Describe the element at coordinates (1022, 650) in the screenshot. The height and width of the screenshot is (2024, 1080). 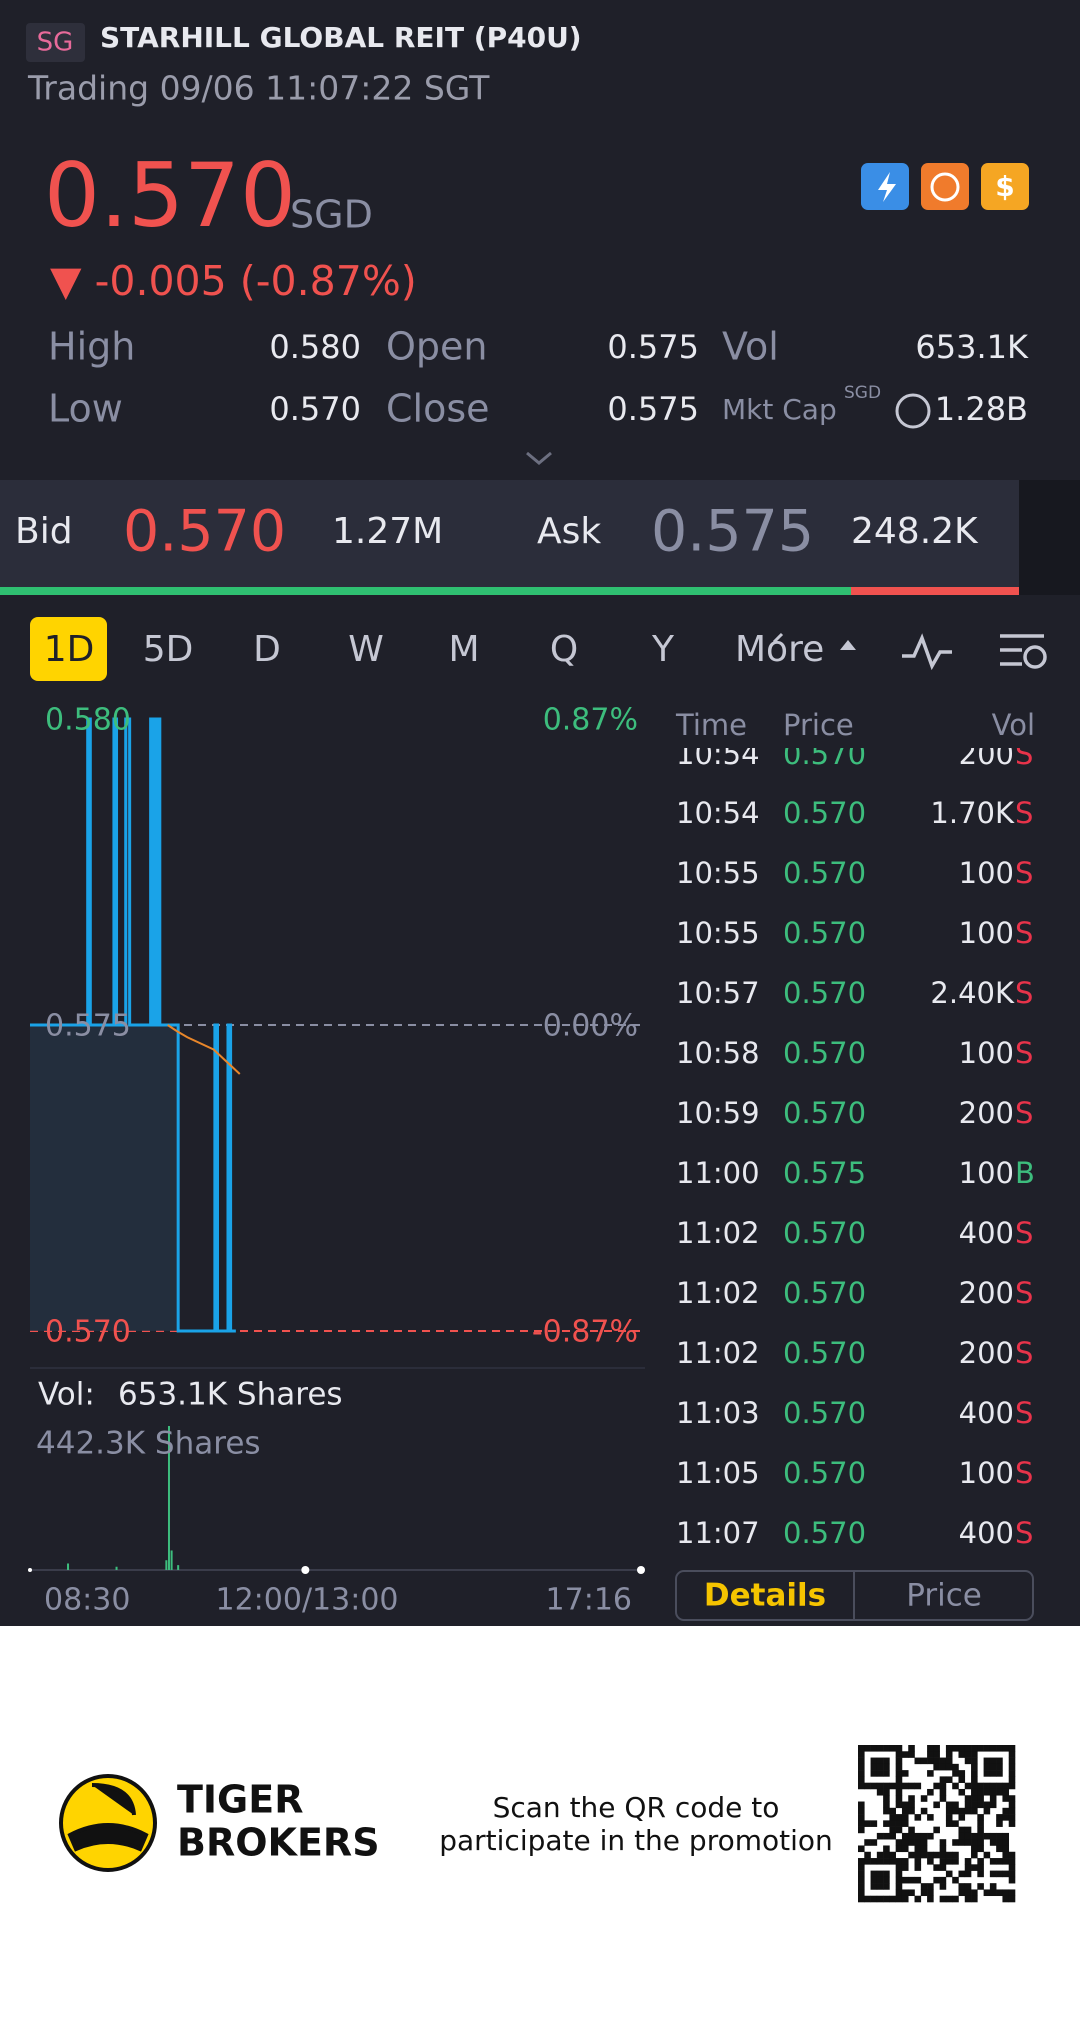
I see `settings-icon` at that location.